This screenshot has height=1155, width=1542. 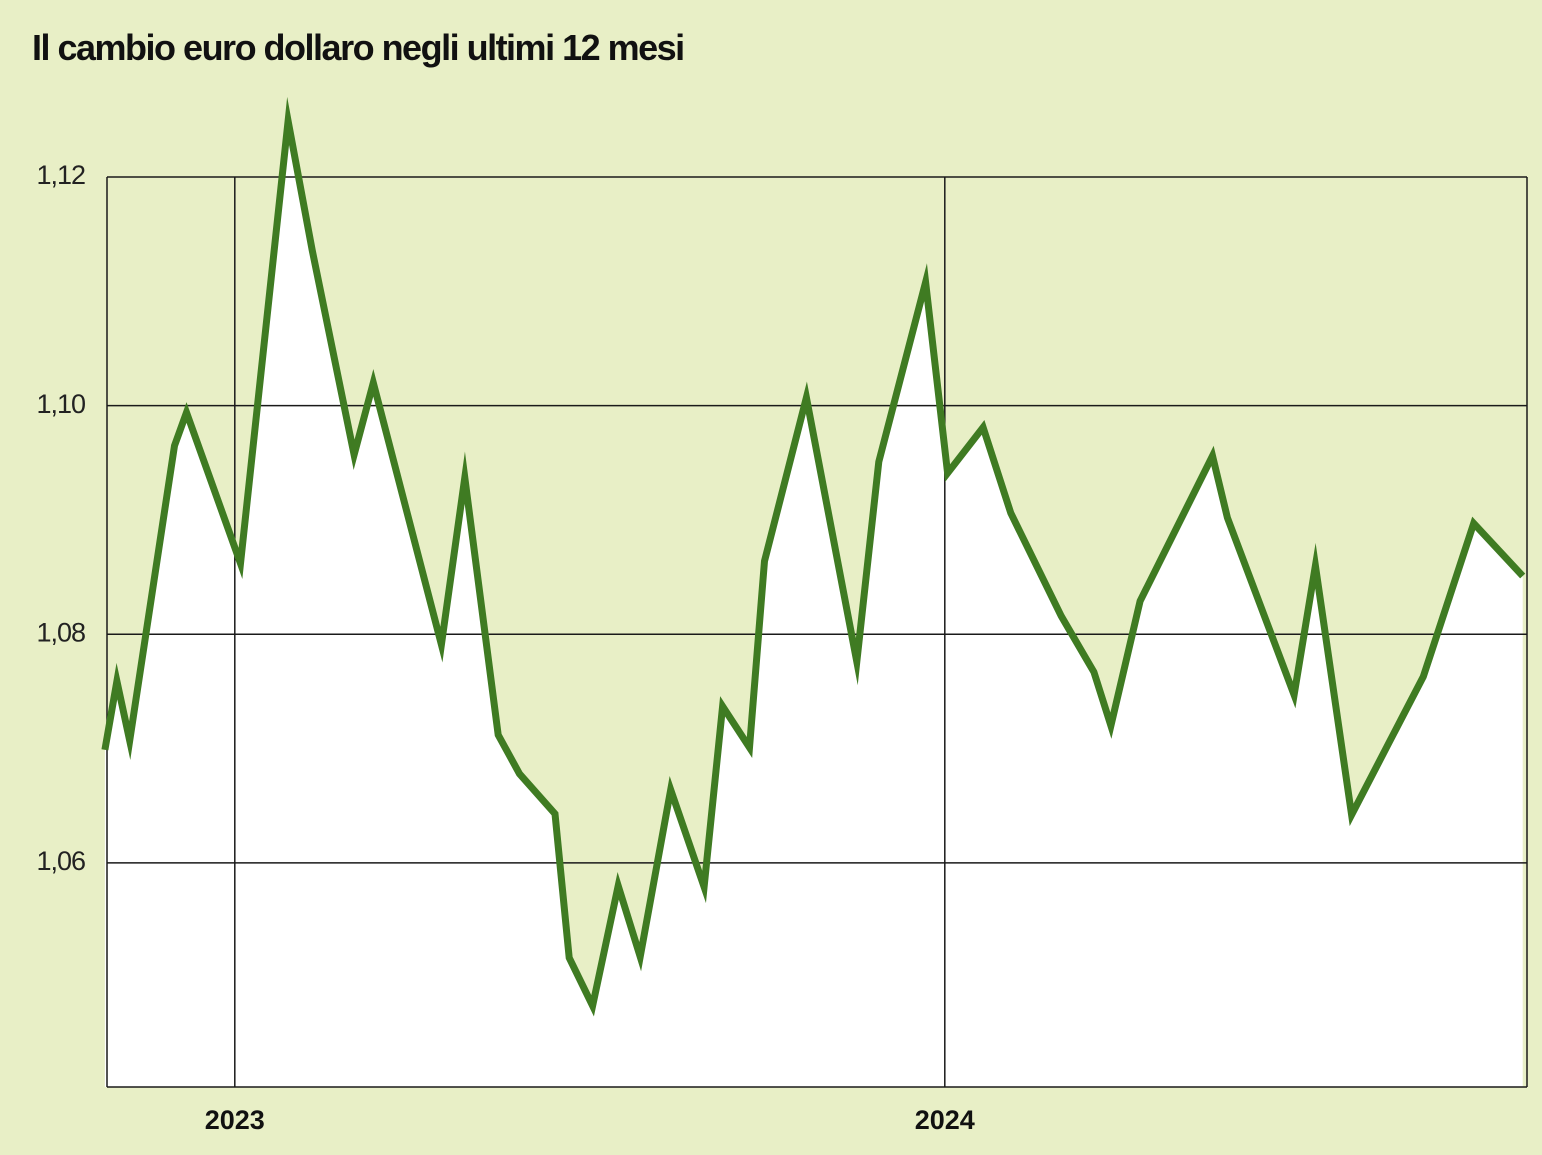 I want to click on x-tick-label: 2024, so click(x=945, y=1120).